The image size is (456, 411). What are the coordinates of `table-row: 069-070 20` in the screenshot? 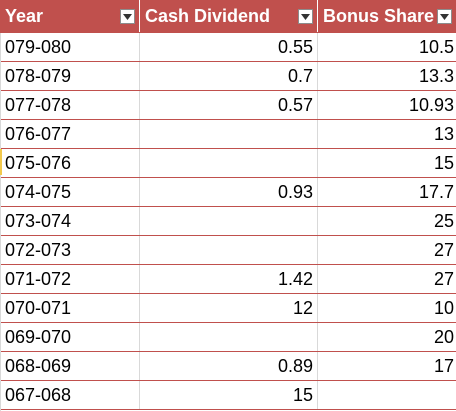 It's located at (228, 337).